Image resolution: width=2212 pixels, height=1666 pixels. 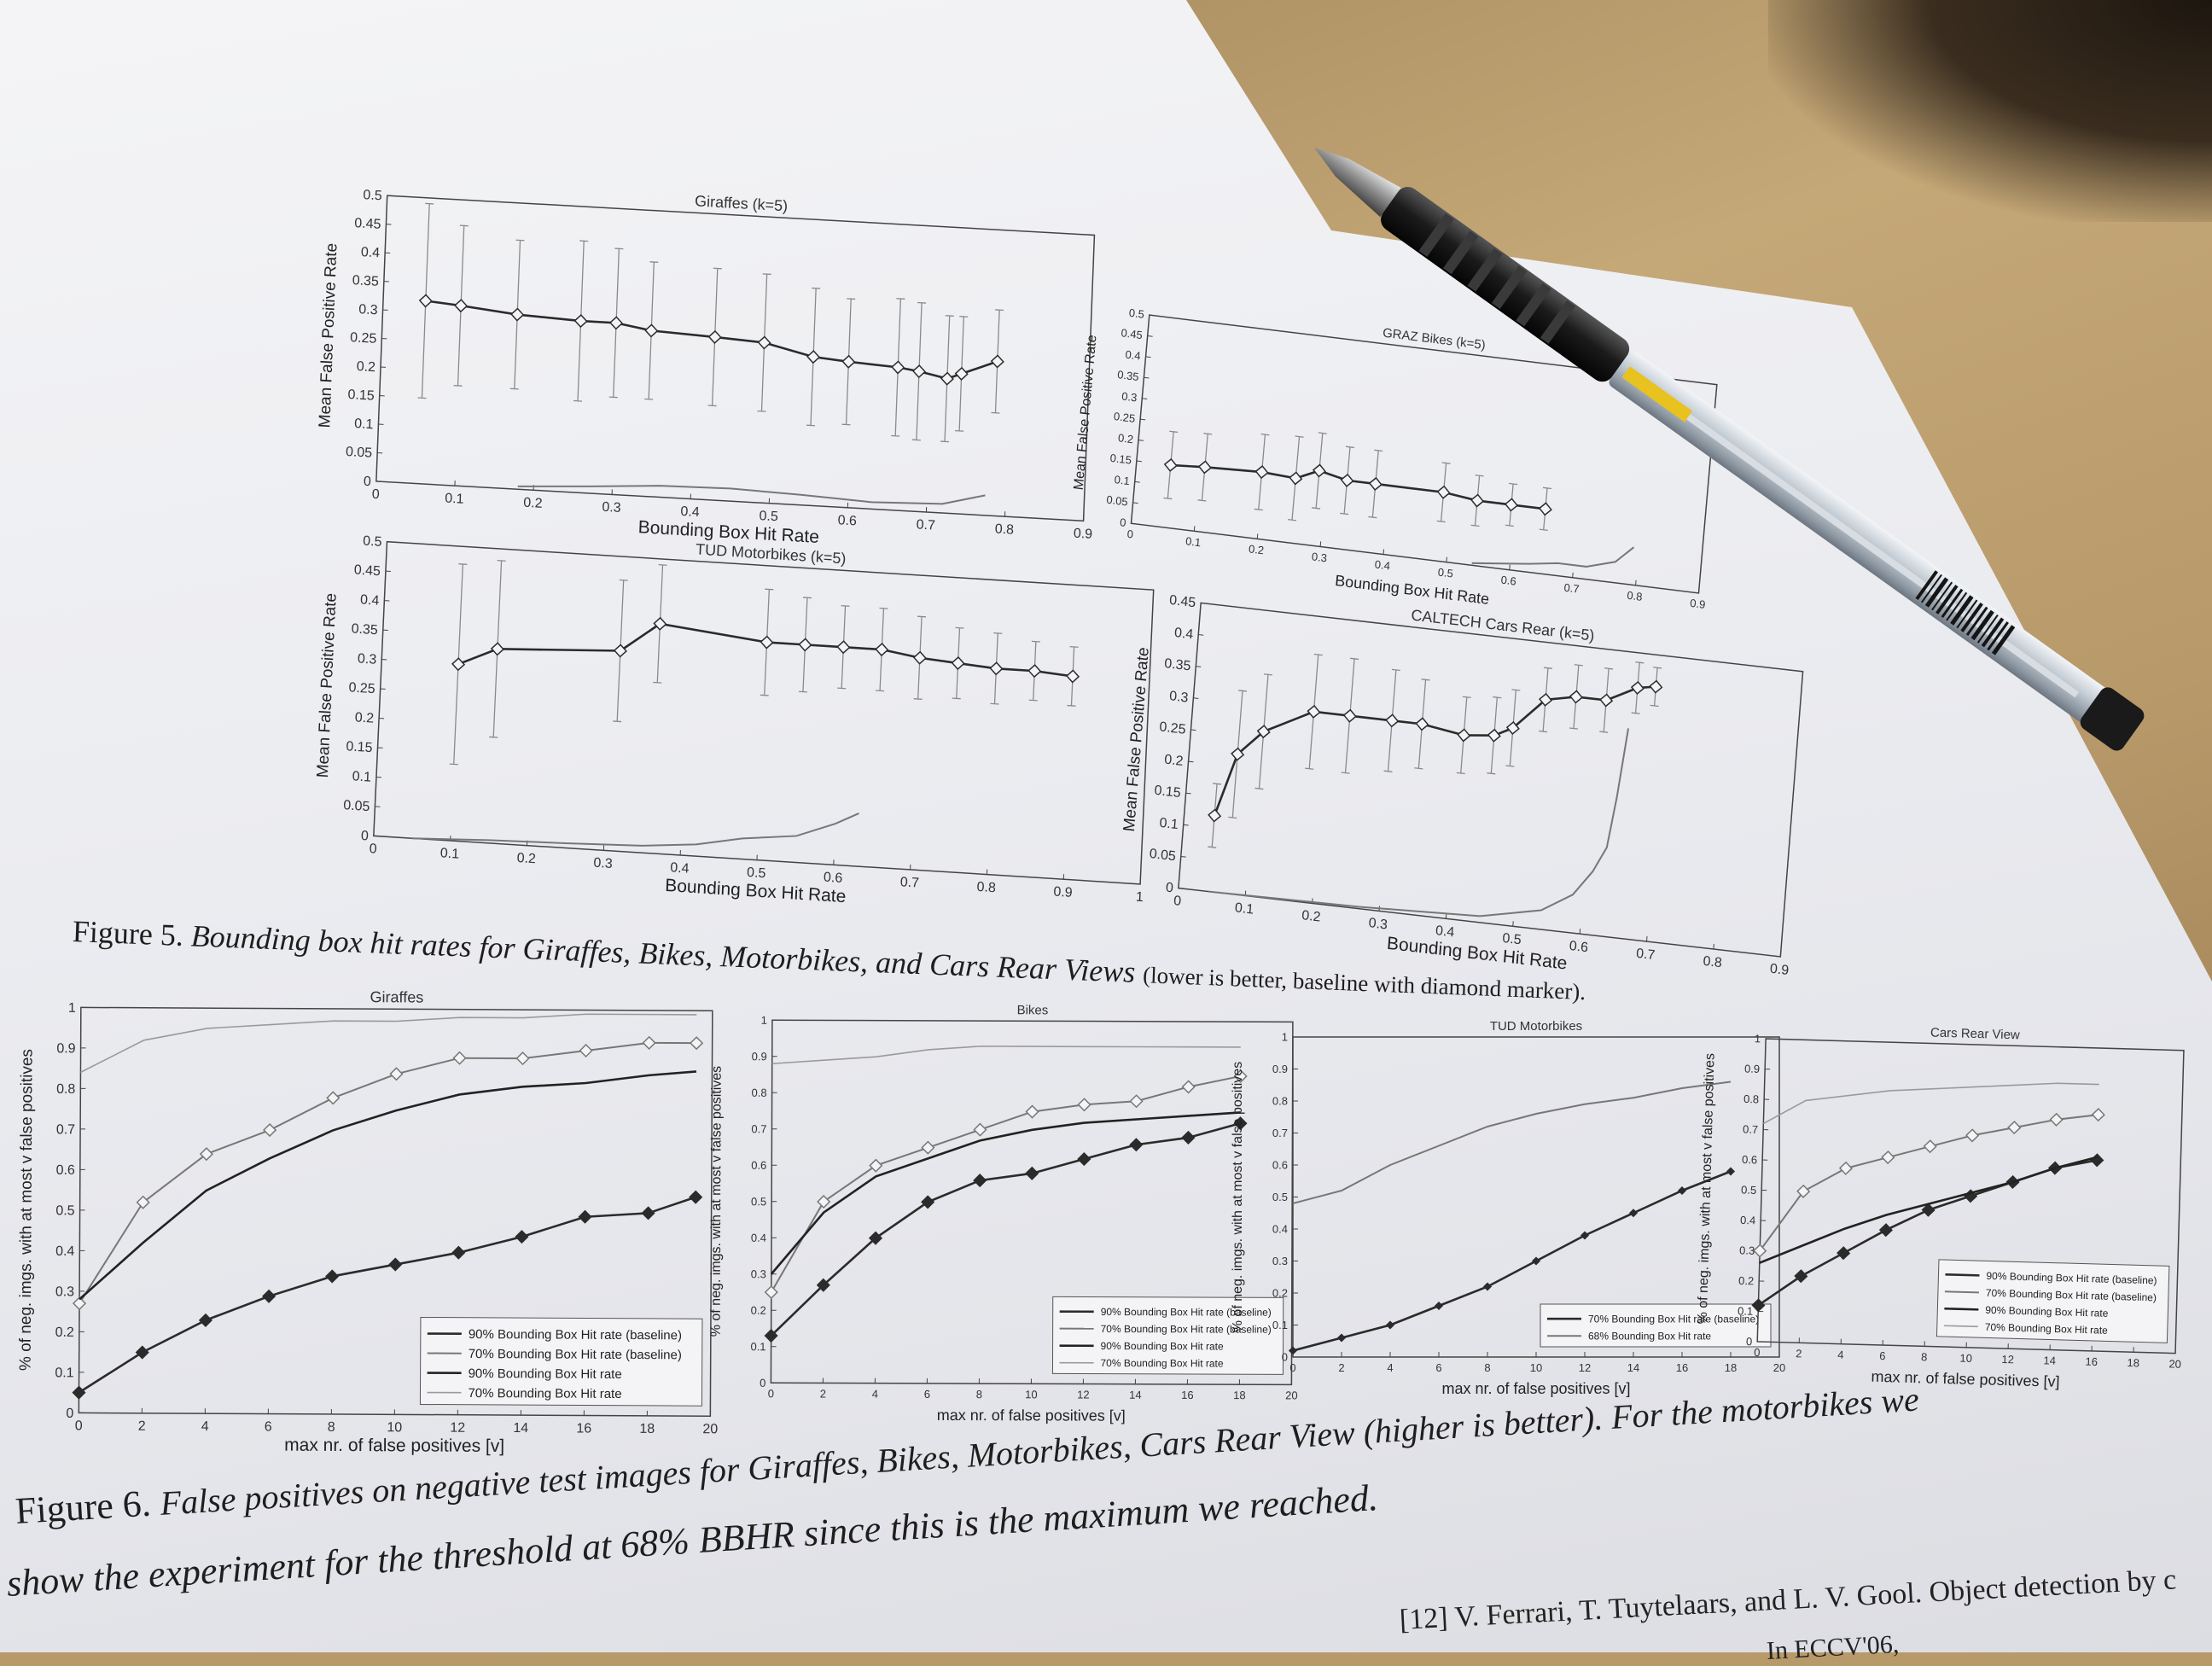 I want to click on figure5-label: Figure 5., so click(x=127, y=933).